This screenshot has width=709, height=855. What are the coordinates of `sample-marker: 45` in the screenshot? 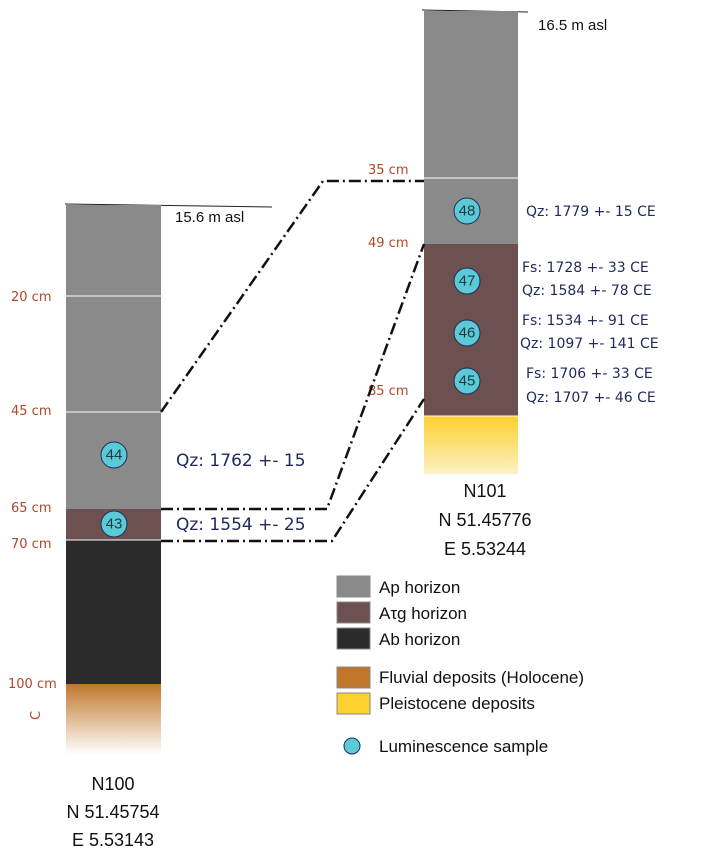 It's located at (467, 381).